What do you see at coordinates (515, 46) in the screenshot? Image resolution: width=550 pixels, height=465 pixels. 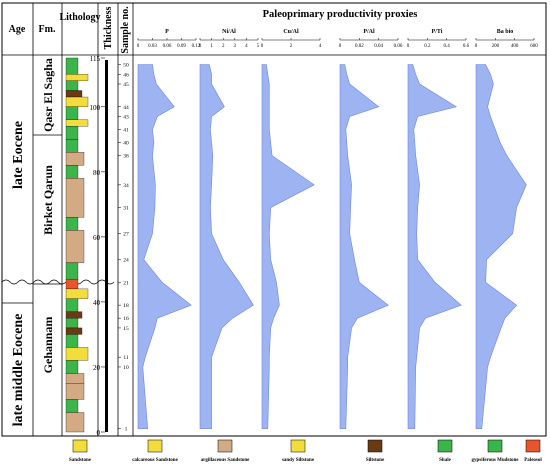 I see `proxy-tick-label: 400` at bounding box center [515, 46].